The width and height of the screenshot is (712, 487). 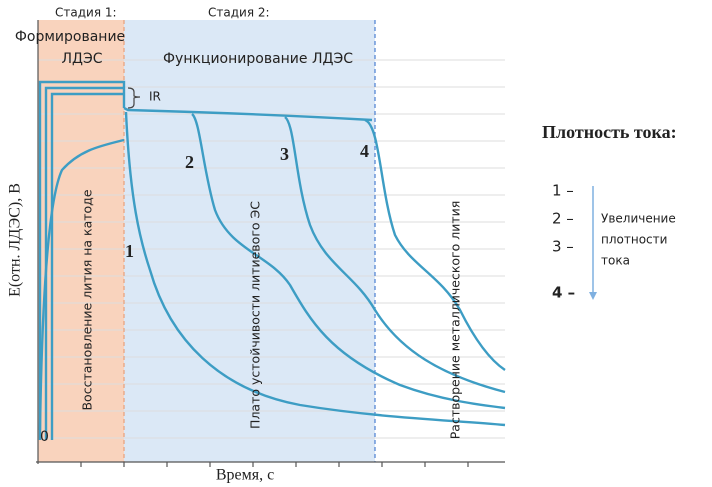 What do you see at coordinates (284, 154) in the screenshot?
I see `curve-label: 3` at bounding box center [284, 154].